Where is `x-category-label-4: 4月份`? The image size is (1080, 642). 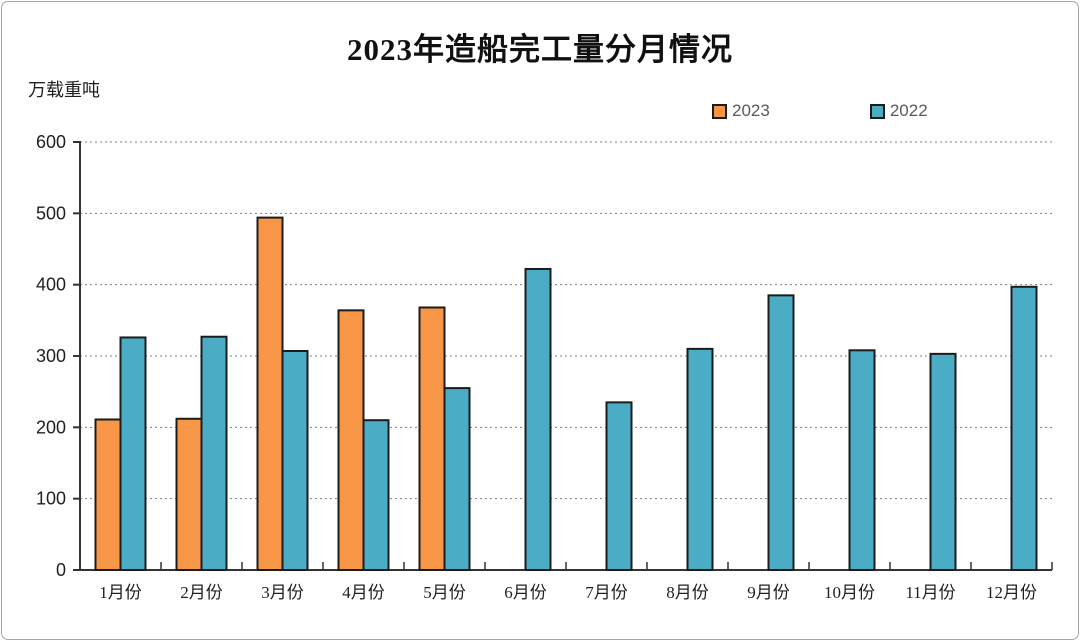
x-category-label-4: 4月份 is located at coordinates (363, 592).